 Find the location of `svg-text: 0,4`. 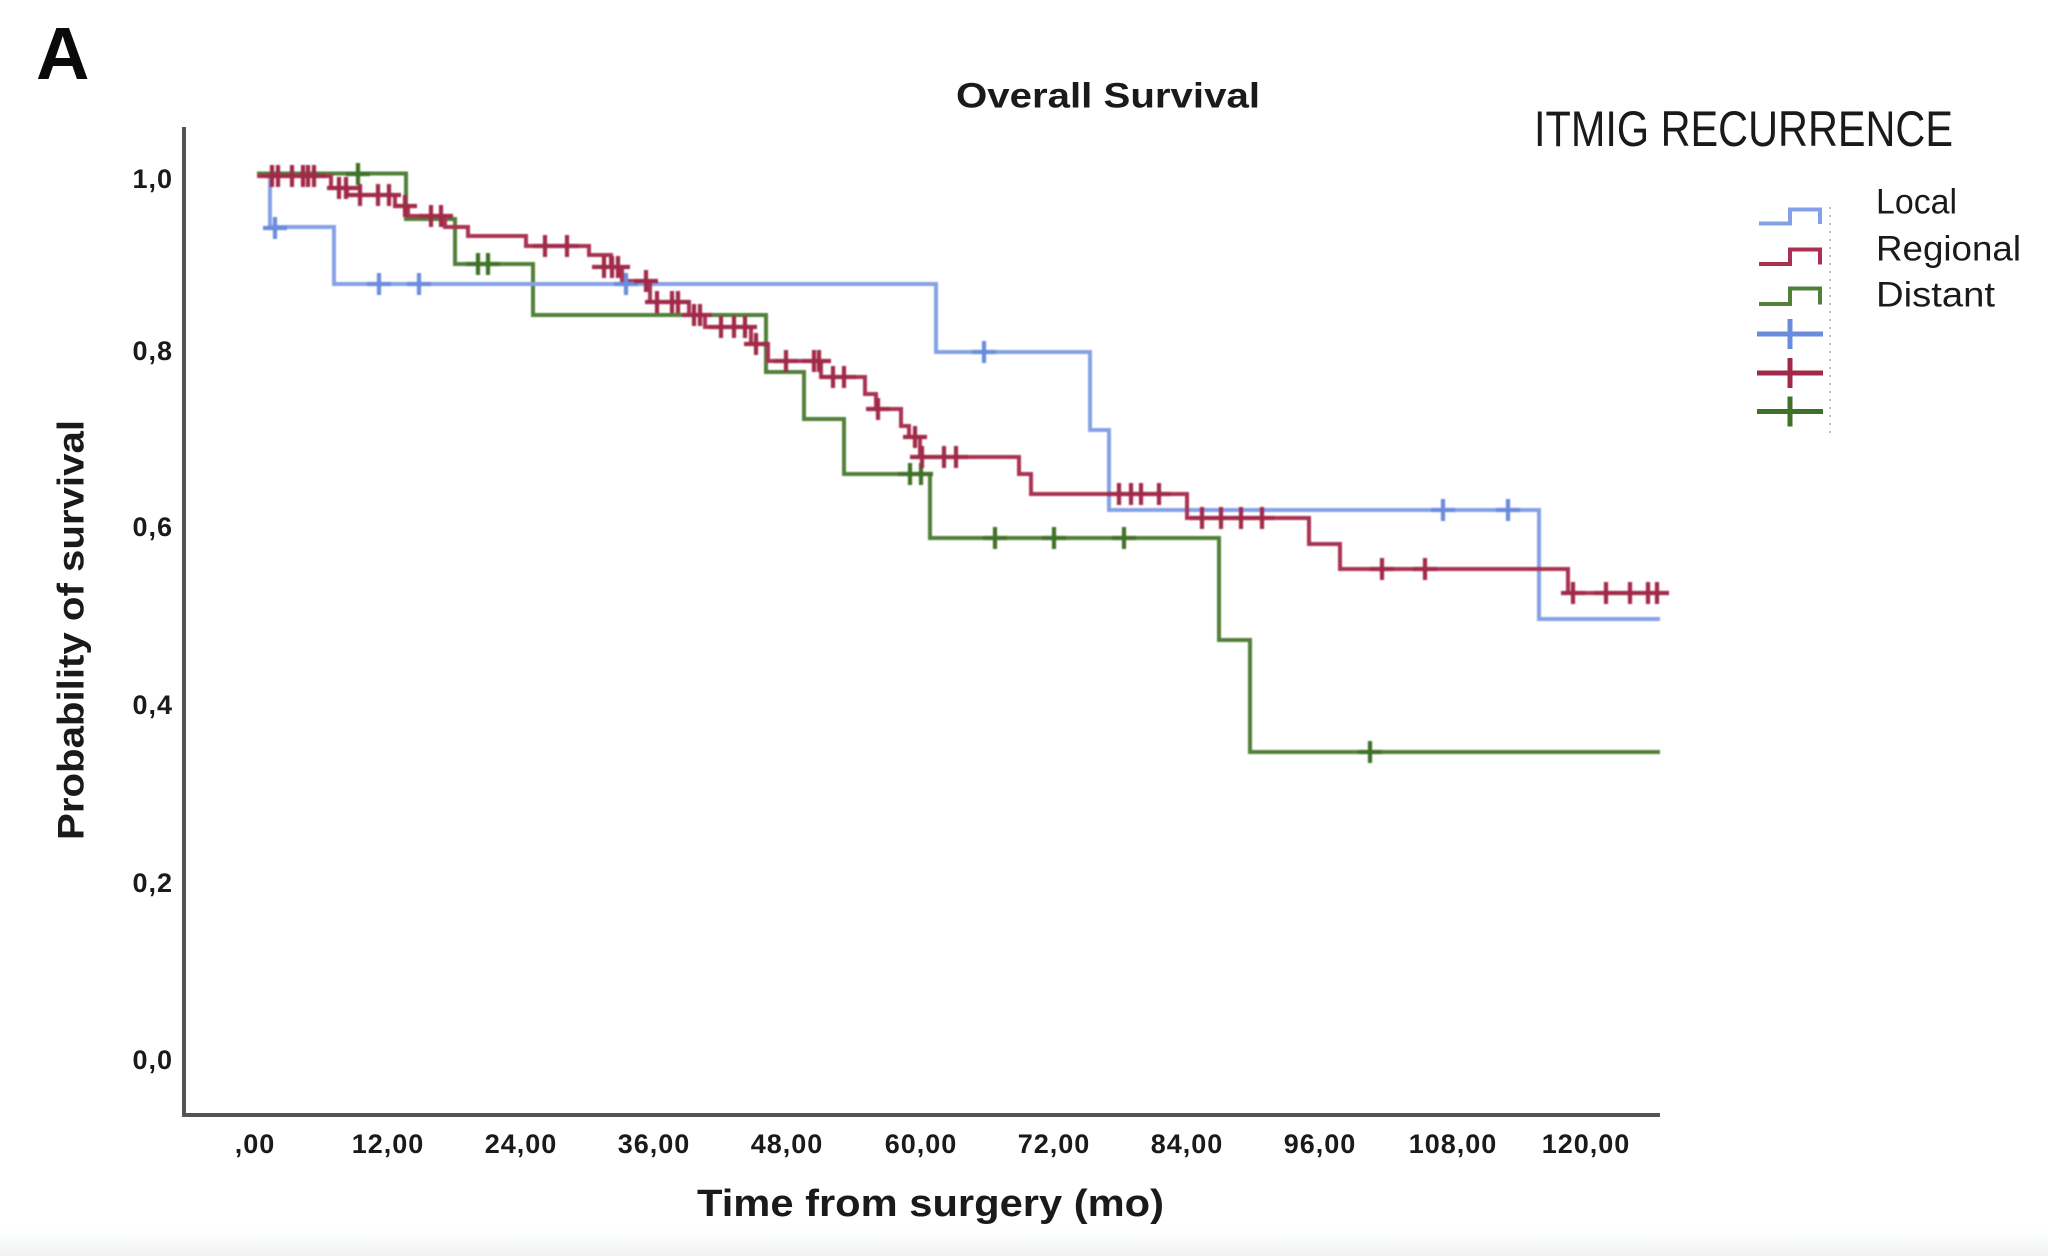

svg-text: 0,4 is located at coordinates (152, 705).